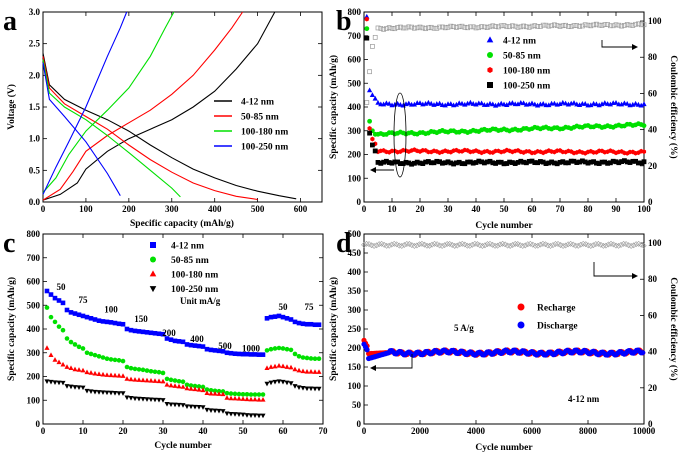  Describe the element at coordinates (357, 405) in the screenshot. I see `y-tick-label: 50` at that location.